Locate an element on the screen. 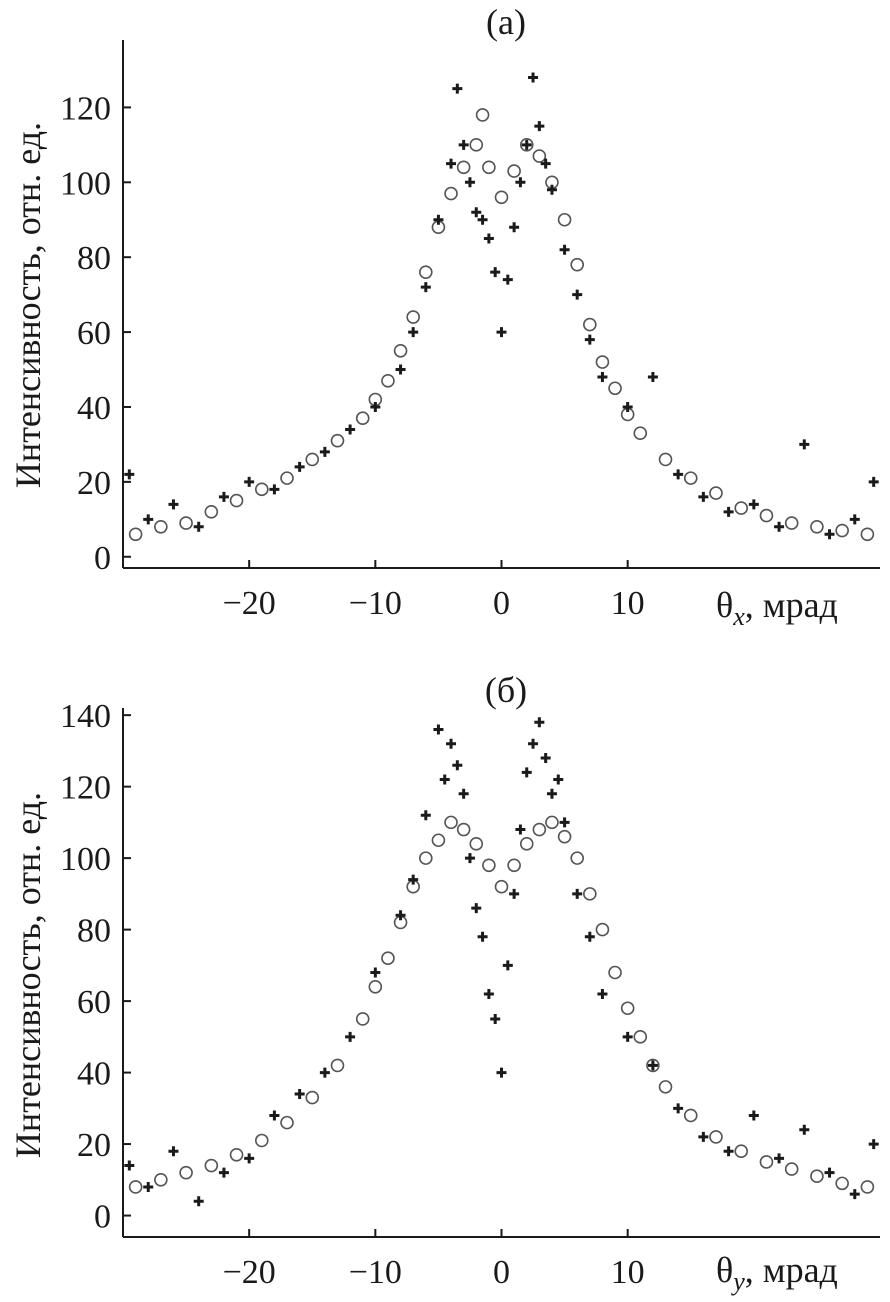 Image resolution: width=890 pixels, height=1302 pixels. panel-a-y-ticks: 0 20 40 60 80 100 120 is located at coordinates (95, 333).